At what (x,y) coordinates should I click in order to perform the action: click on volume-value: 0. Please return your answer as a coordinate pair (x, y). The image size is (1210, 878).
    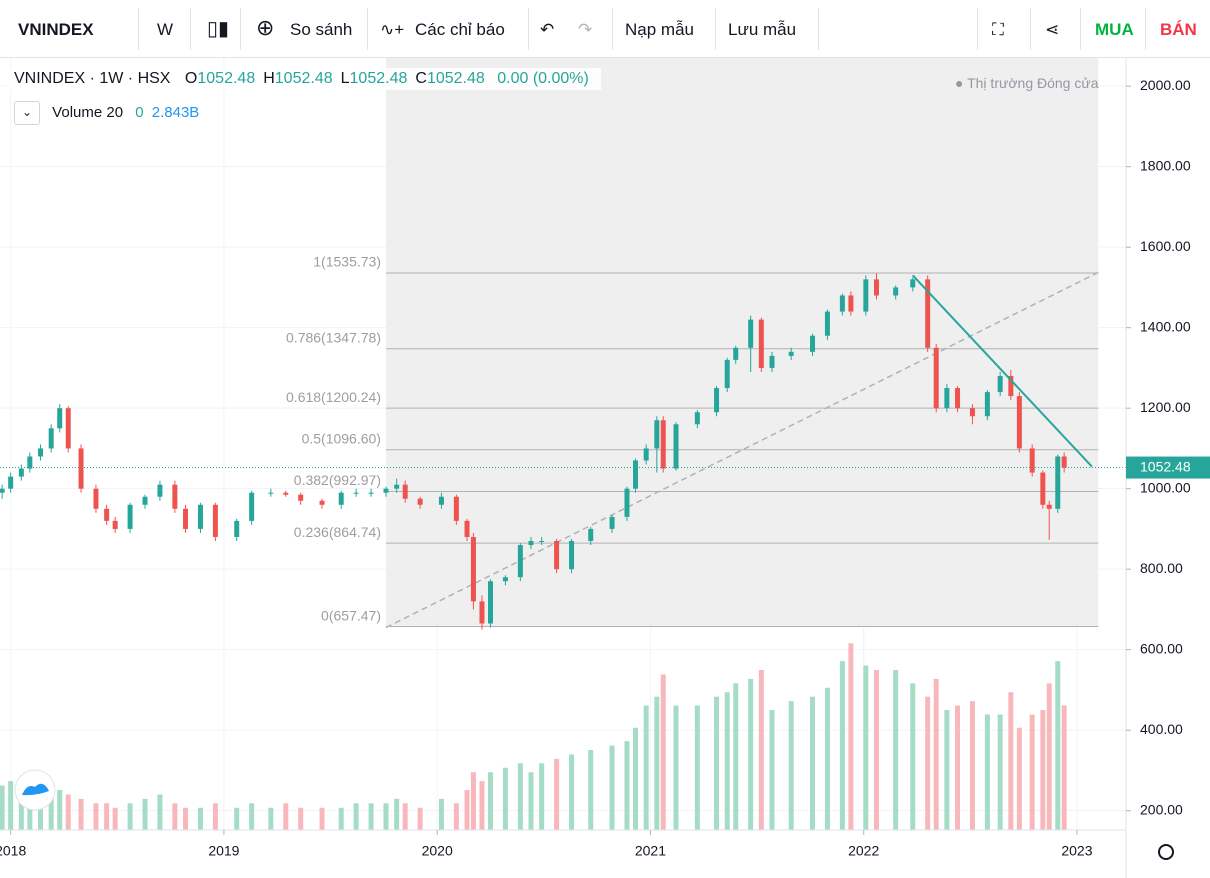
    Looking at the image, I should click on (139, 112).